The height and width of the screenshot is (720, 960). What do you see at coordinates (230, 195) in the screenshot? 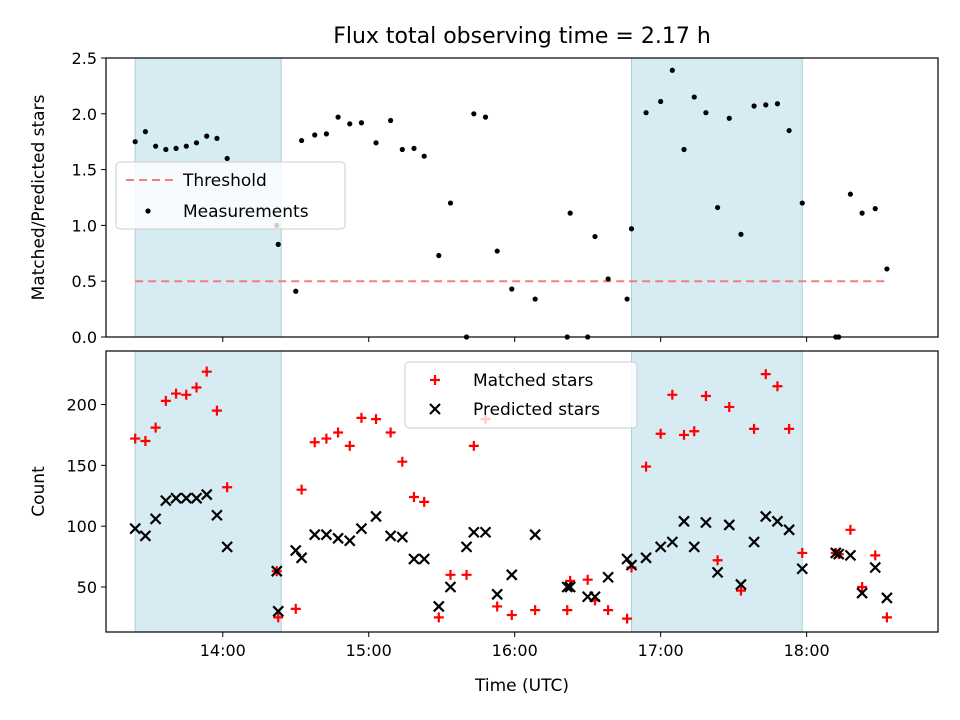
I see `legend-box` at bounding box center [230, 195].